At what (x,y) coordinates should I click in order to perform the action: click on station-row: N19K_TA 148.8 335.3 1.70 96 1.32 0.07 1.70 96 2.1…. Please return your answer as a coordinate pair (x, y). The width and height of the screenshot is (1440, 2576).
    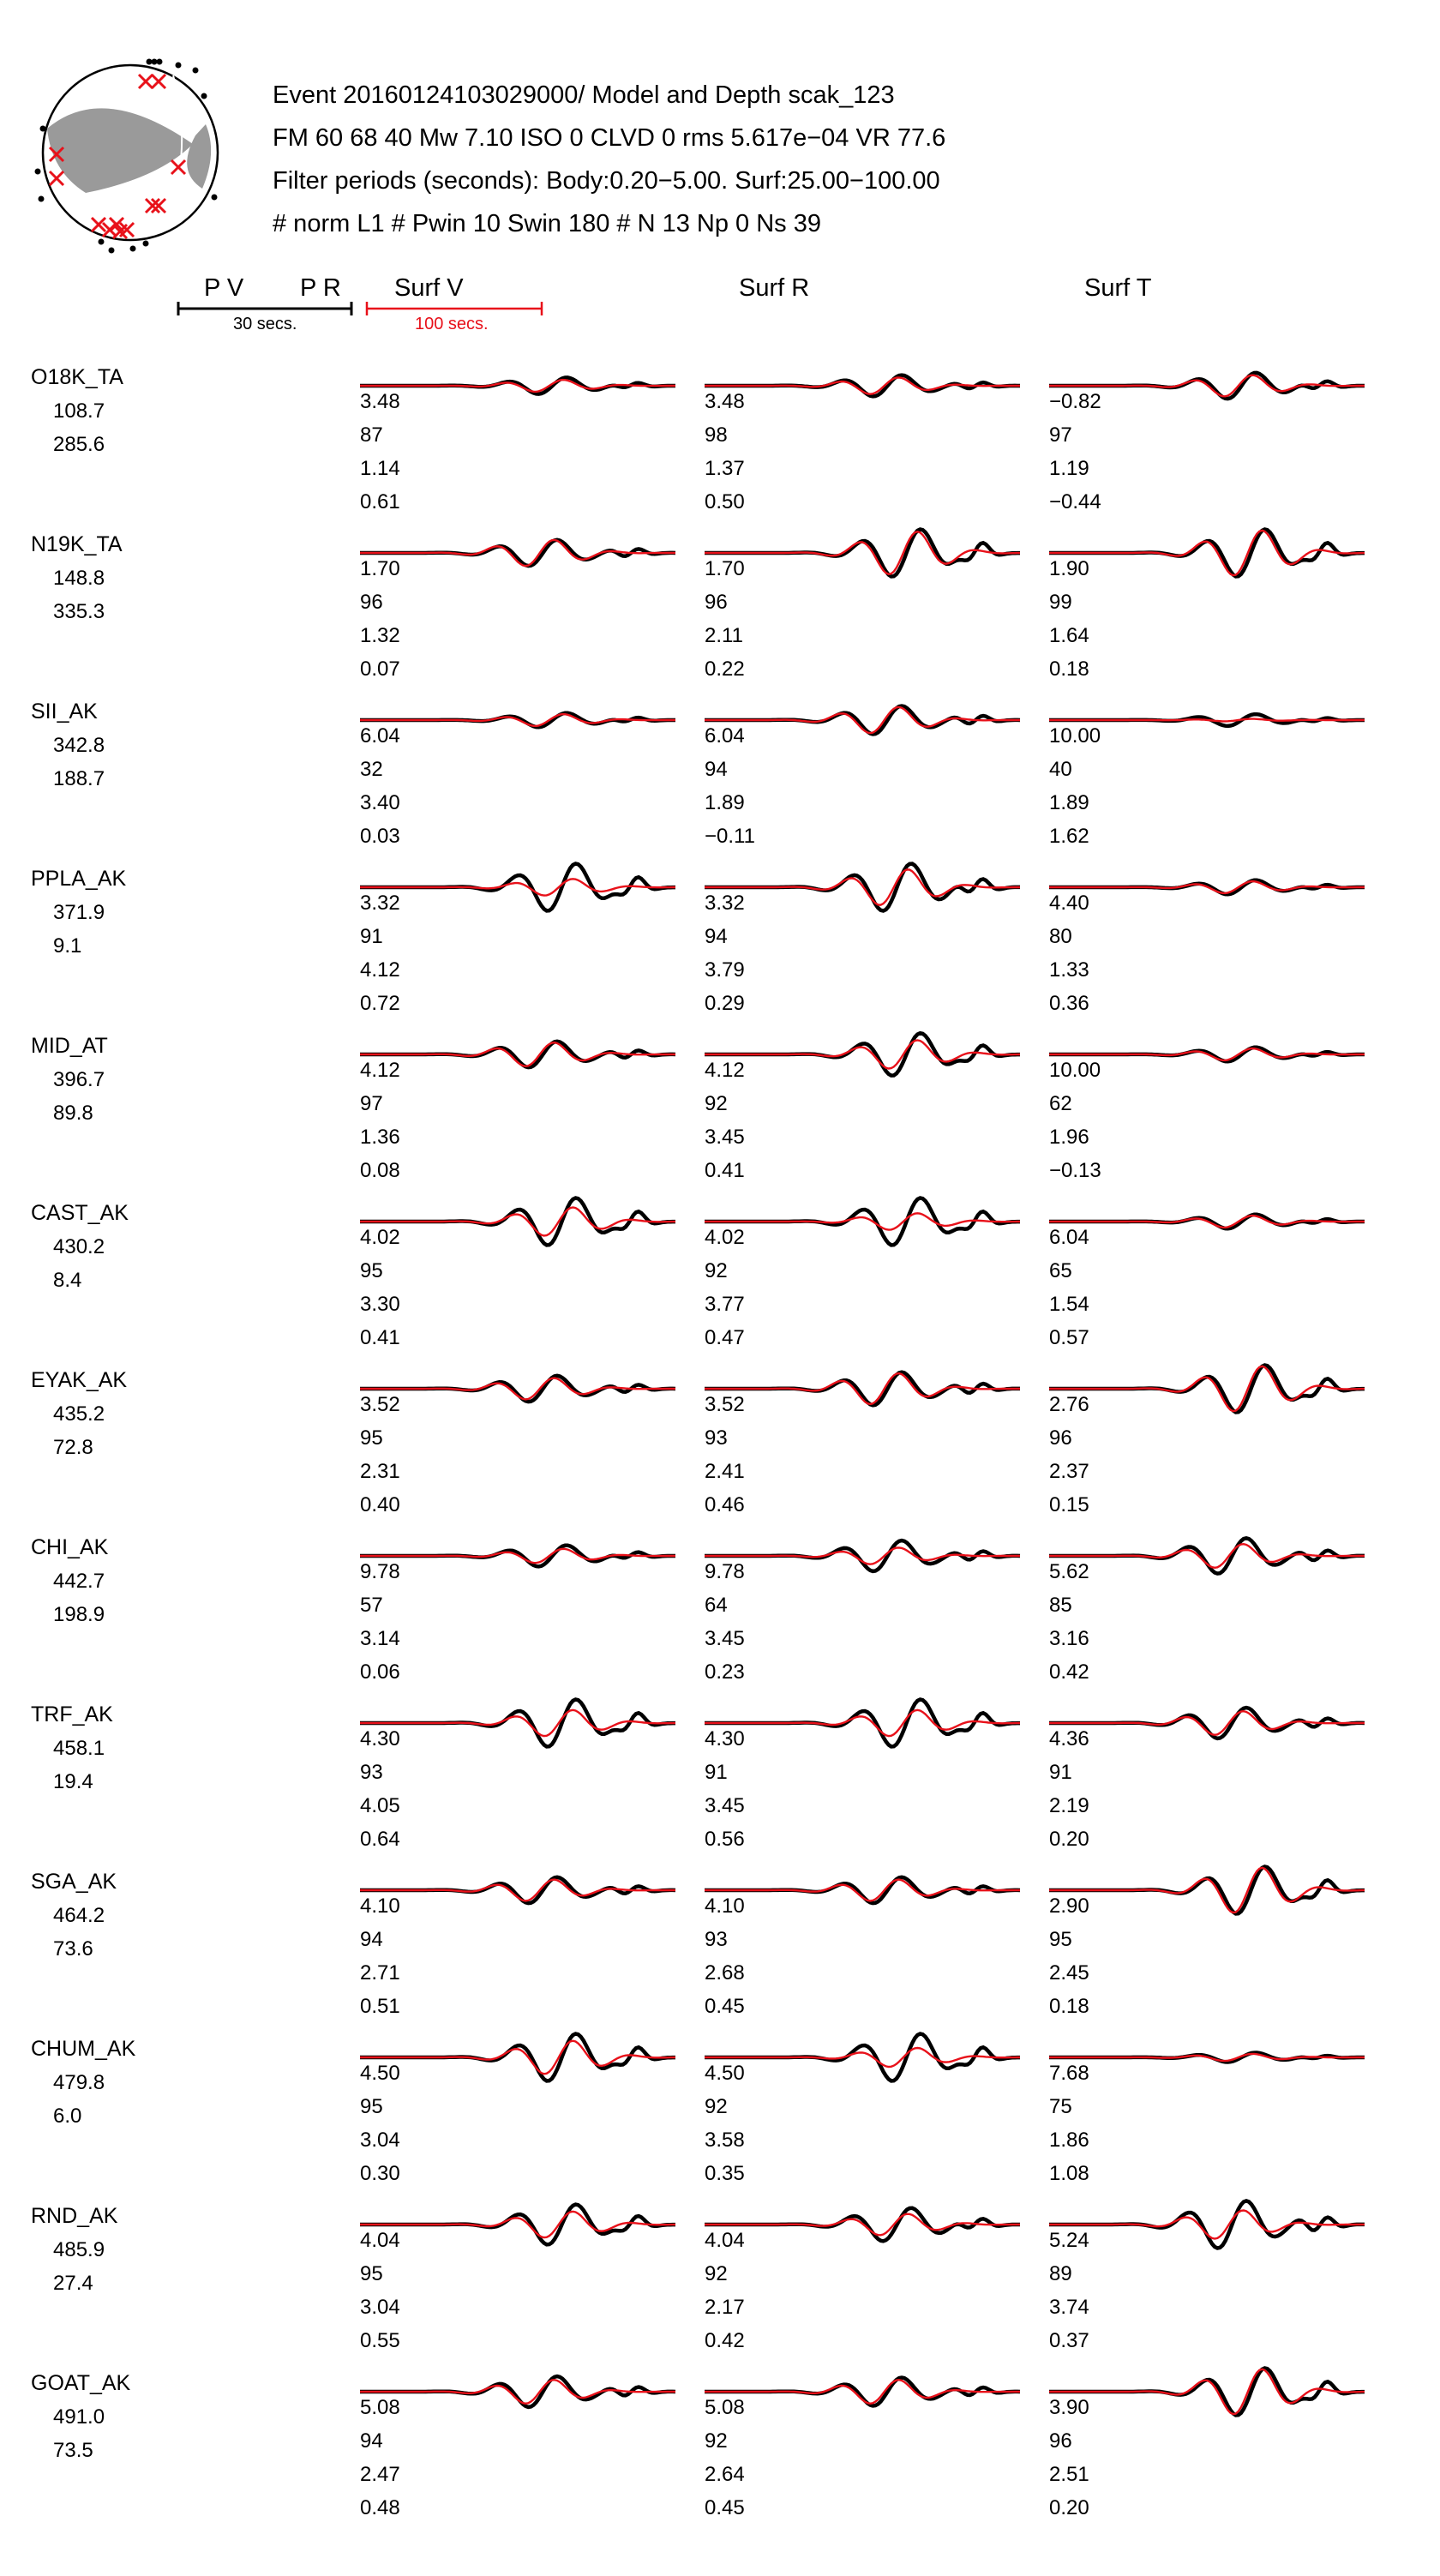
    Looking at the image, I should click on (698, 604).